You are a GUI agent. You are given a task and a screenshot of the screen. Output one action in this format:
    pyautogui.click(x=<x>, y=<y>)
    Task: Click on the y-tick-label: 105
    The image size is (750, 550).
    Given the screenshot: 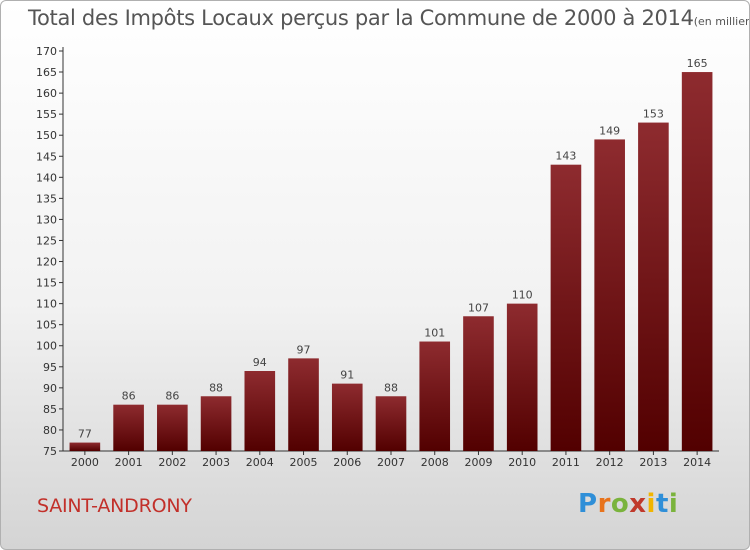 What is the action you would take?
    pyautogui.click(x=46, y=325)
    